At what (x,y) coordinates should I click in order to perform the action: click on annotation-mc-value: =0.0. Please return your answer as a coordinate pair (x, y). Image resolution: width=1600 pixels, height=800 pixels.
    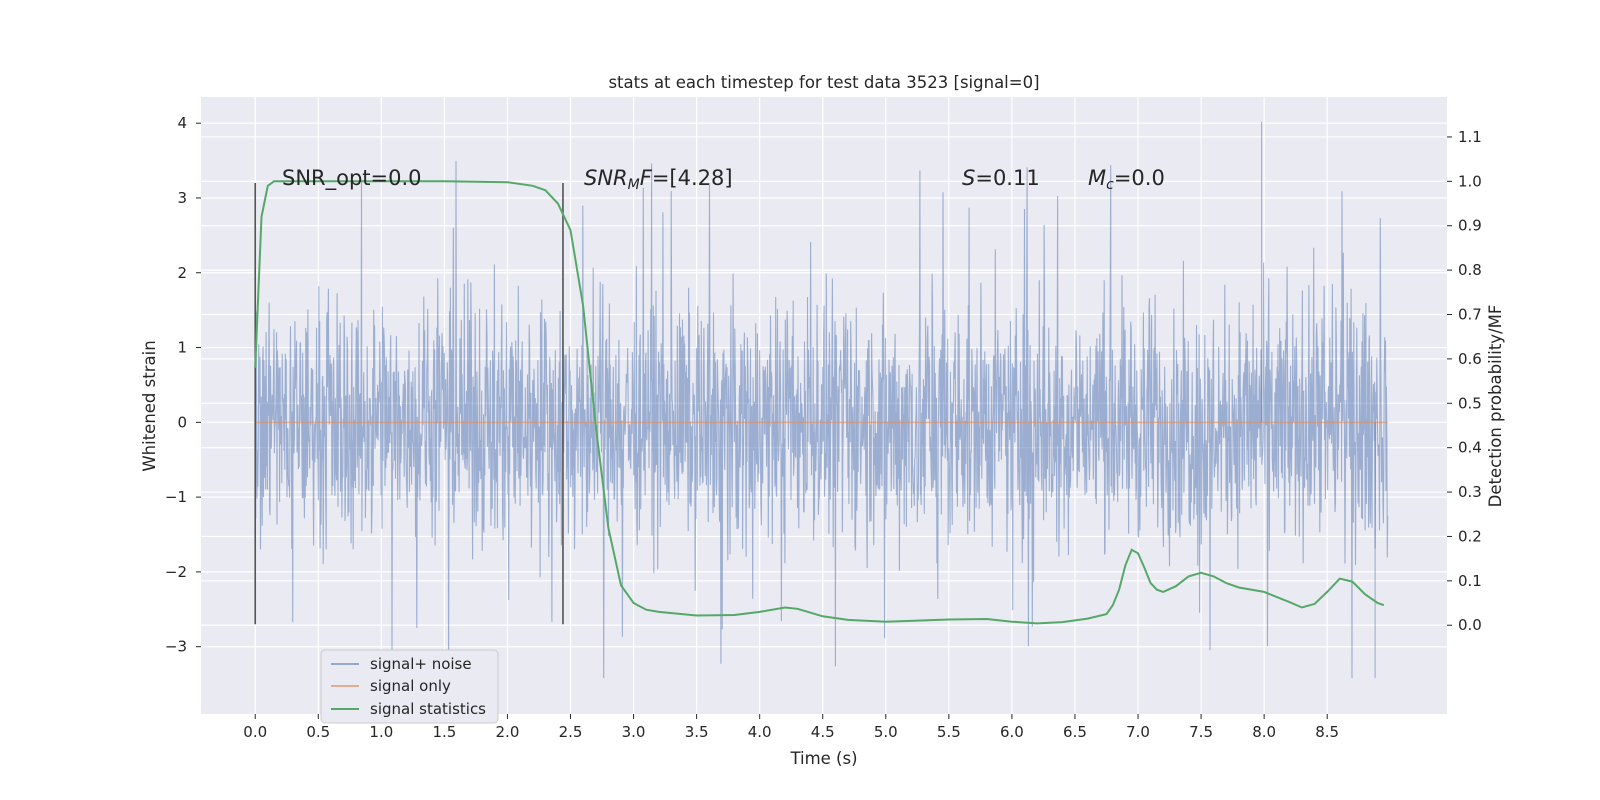
    Looking at the image, I should click on (1139, 178).